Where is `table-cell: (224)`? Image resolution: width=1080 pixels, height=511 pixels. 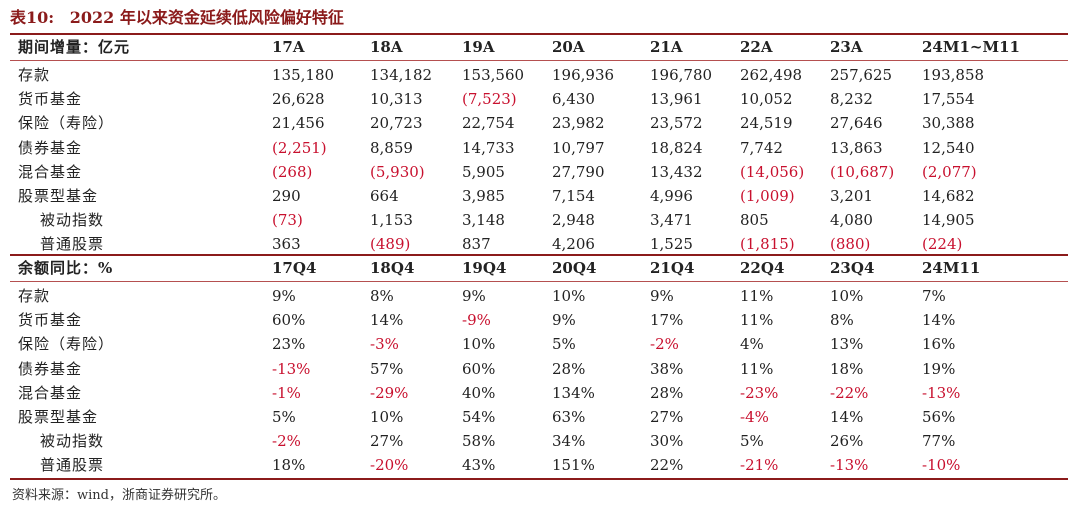 table-cell: (224) is located at coordinates (942, 244).